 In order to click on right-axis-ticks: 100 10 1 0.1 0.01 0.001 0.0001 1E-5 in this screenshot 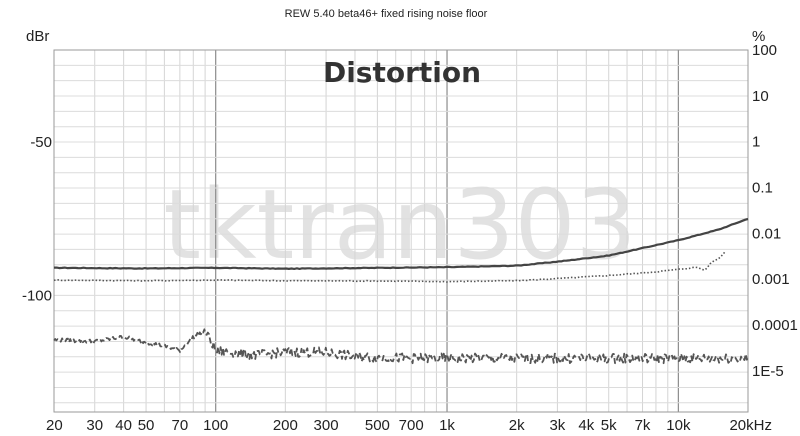, I will do `click(775, 211)`.